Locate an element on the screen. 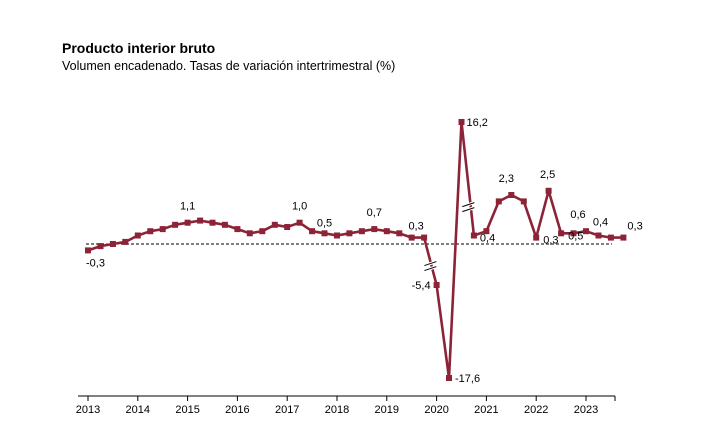 This screenshot has height=424, width=719. data-label: 0,6 is located at coordinates (577, 215).